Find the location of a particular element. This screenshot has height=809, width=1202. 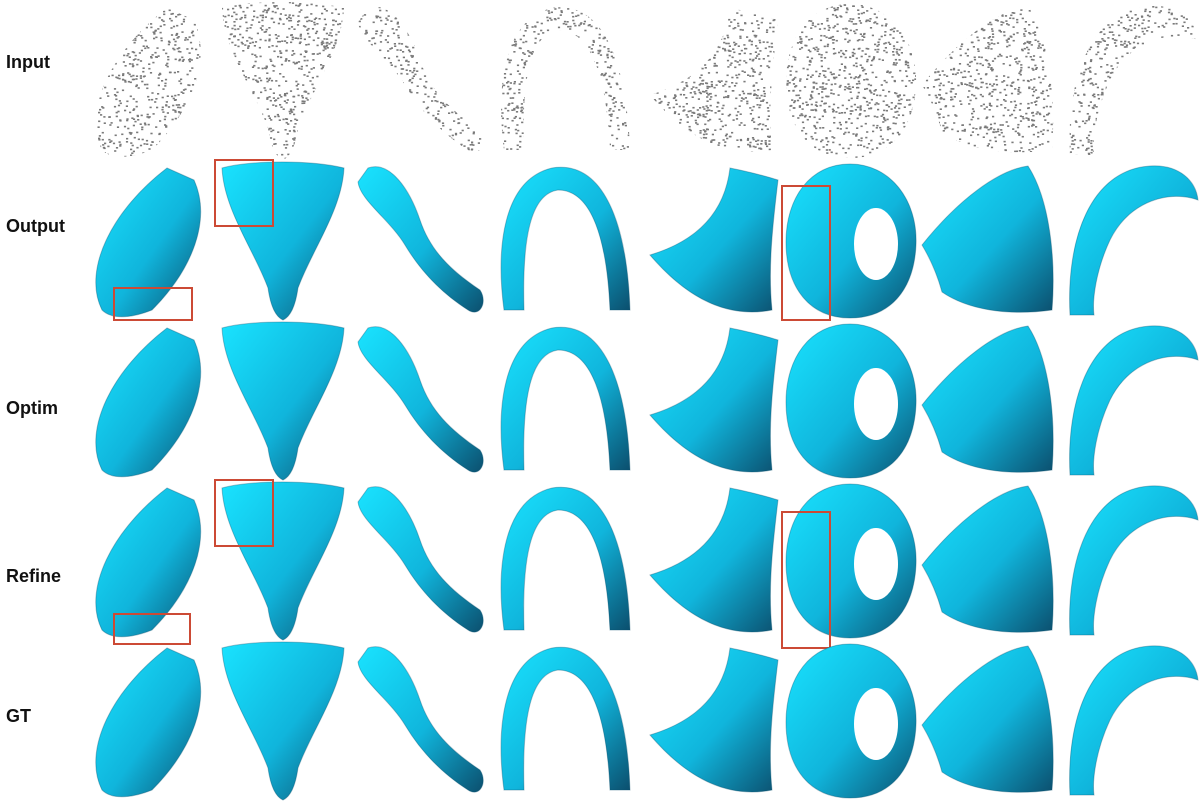

row-label-optim: Optim is located at coordinates (32, 408).